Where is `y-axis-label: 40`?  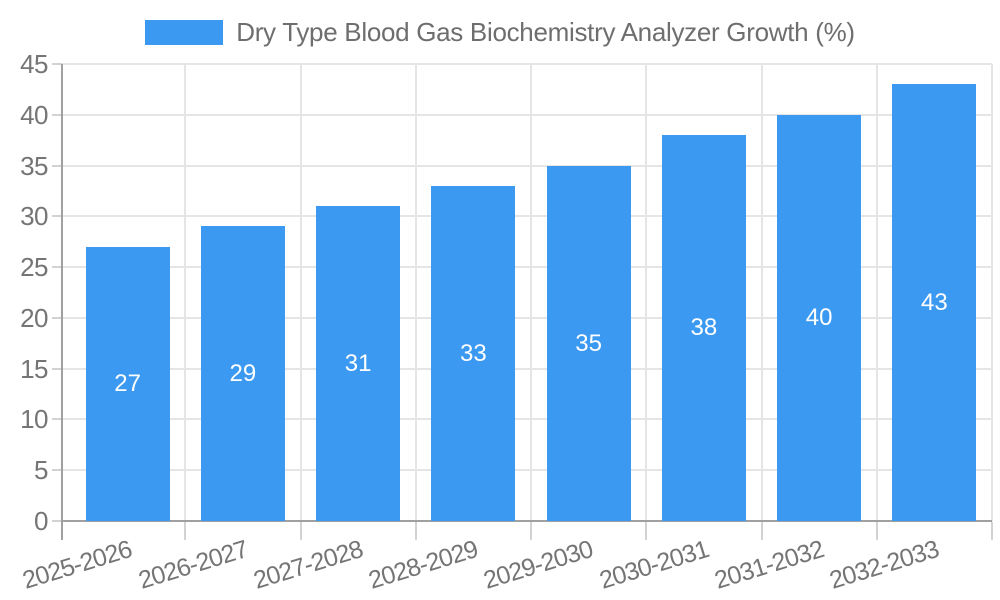 y-axis-label: 40 is located at coordinates (34, 114).